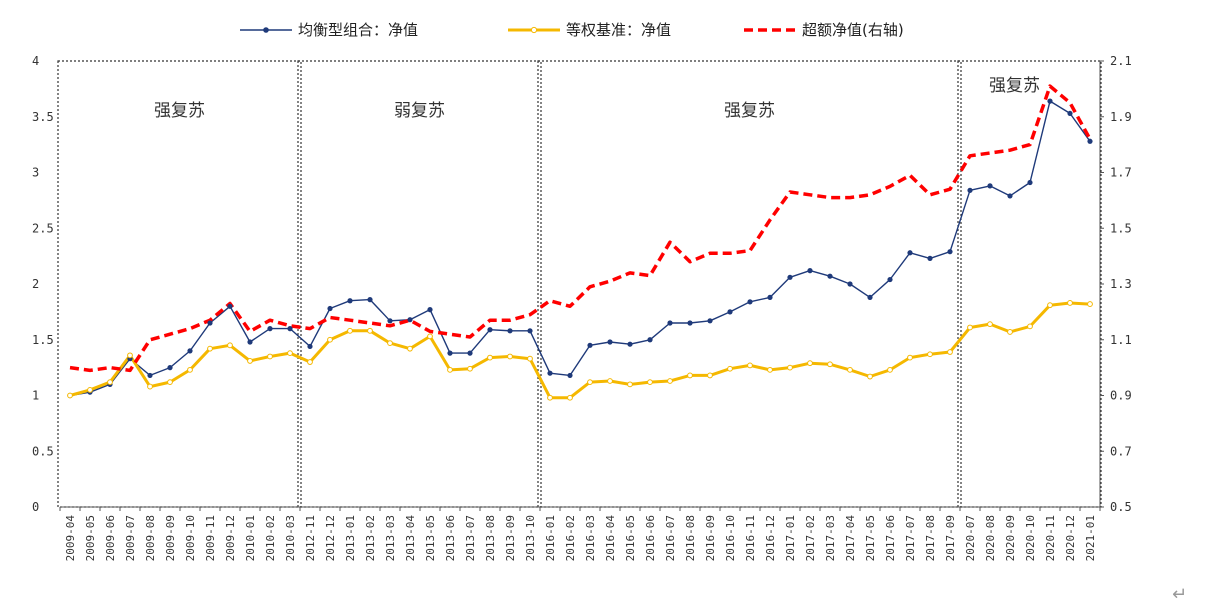 The height and width of the screenshot is (609, 1215). What do you see at coordinates (110, 538) in the screenshot?
I see `x-tick-label: 2009-06` at bounding box center [110, 538].